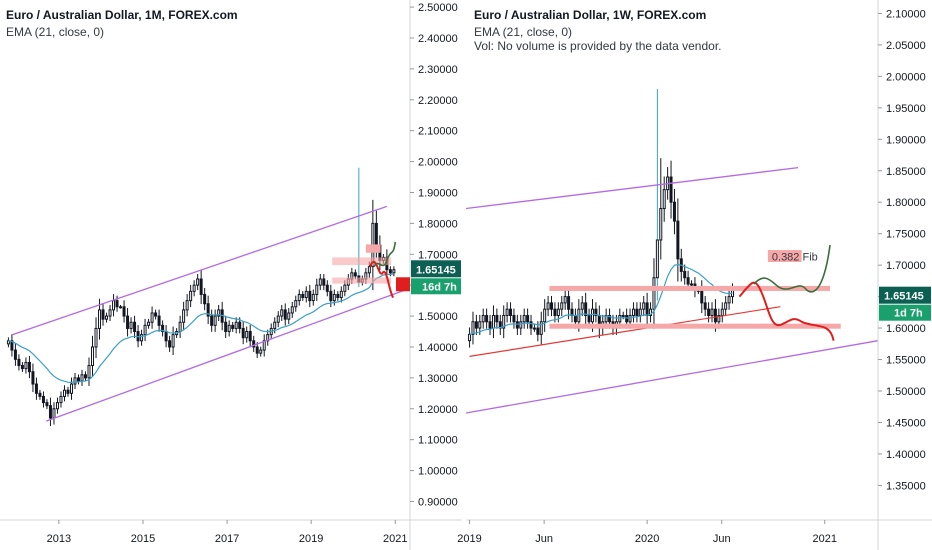 The width and height of the screenshot is (932, 550). I want to click on resistance-zone, so click(362, 261).